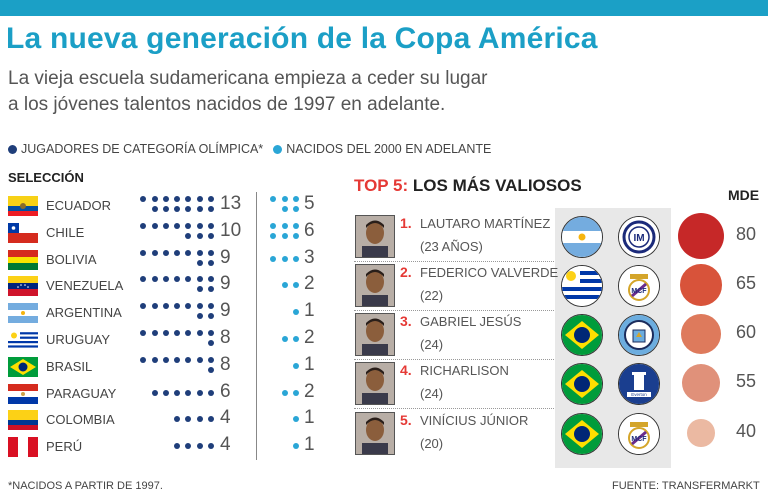 Image resolution: width=768 pixels, height=498 pixels. Describe the element at coordinates (225, 391) in the screenshot. I see `olympic-count: 6` at that location.